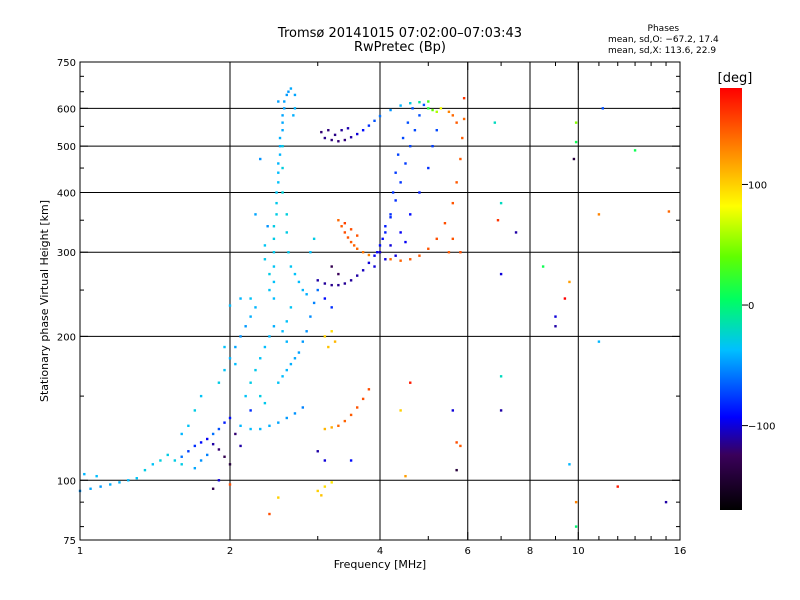 This screenshot has height=600, width=800. What do you see at coordinates (761, 427) in the screenshot?
I see `colorbar-tick-label: −100` at bounding box center [761, 427].